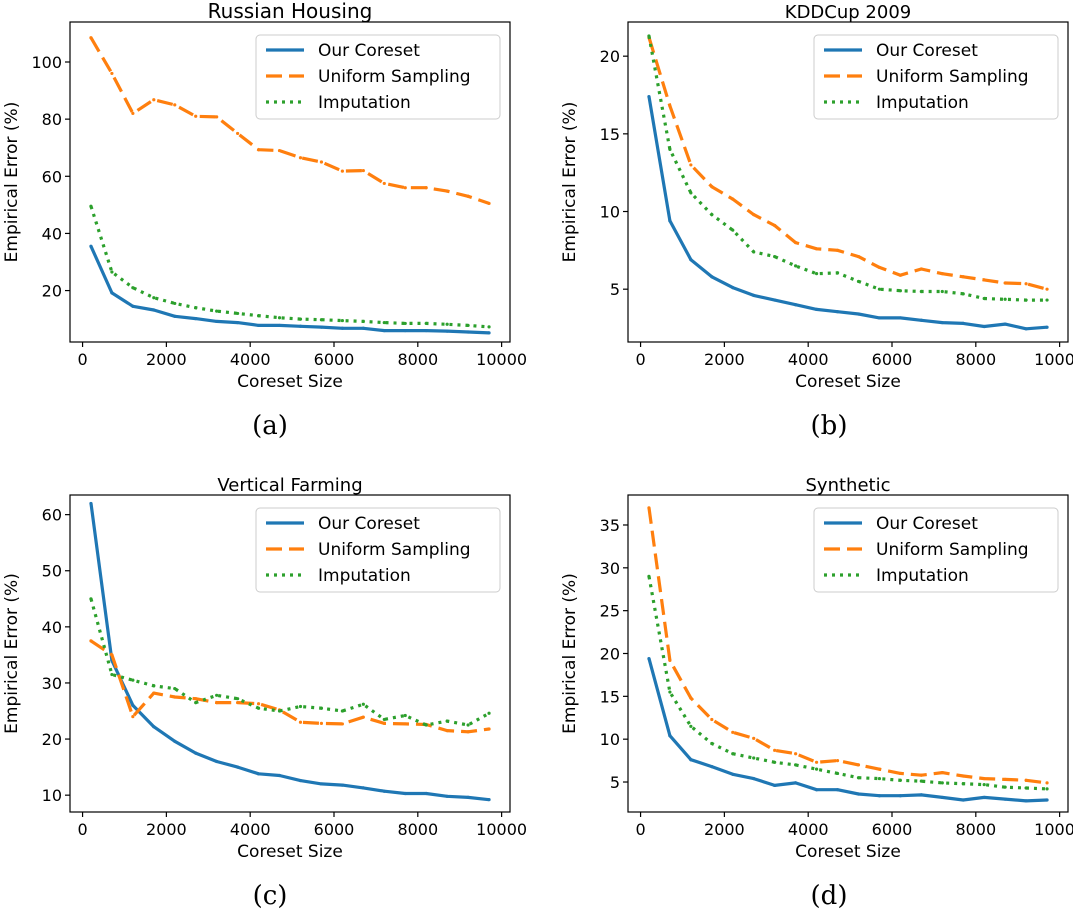  What do you see at coordinates (640, 829) in the screenshot?
I see `x-tick-label: 0` at bounding box center [640, 829].